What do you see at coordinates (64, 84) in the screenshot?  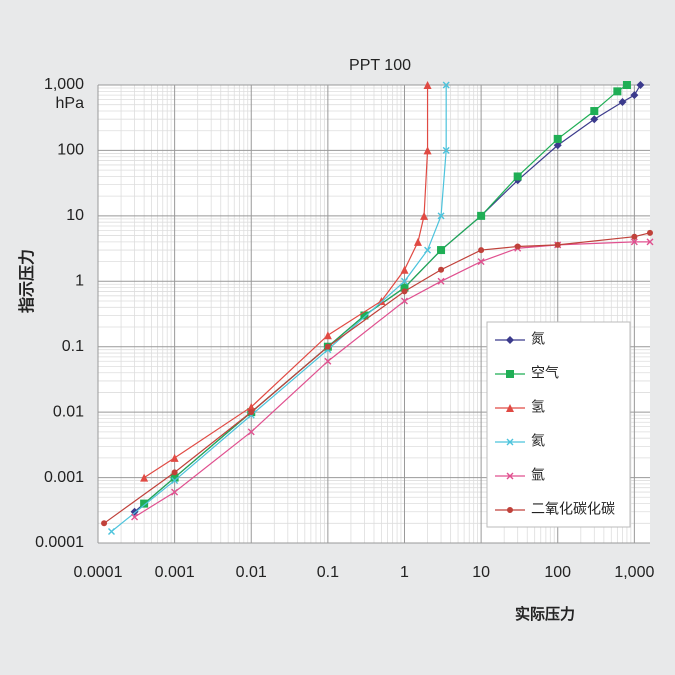 I see `y-tick-label: 1,000` at bounding box center [64, 84].